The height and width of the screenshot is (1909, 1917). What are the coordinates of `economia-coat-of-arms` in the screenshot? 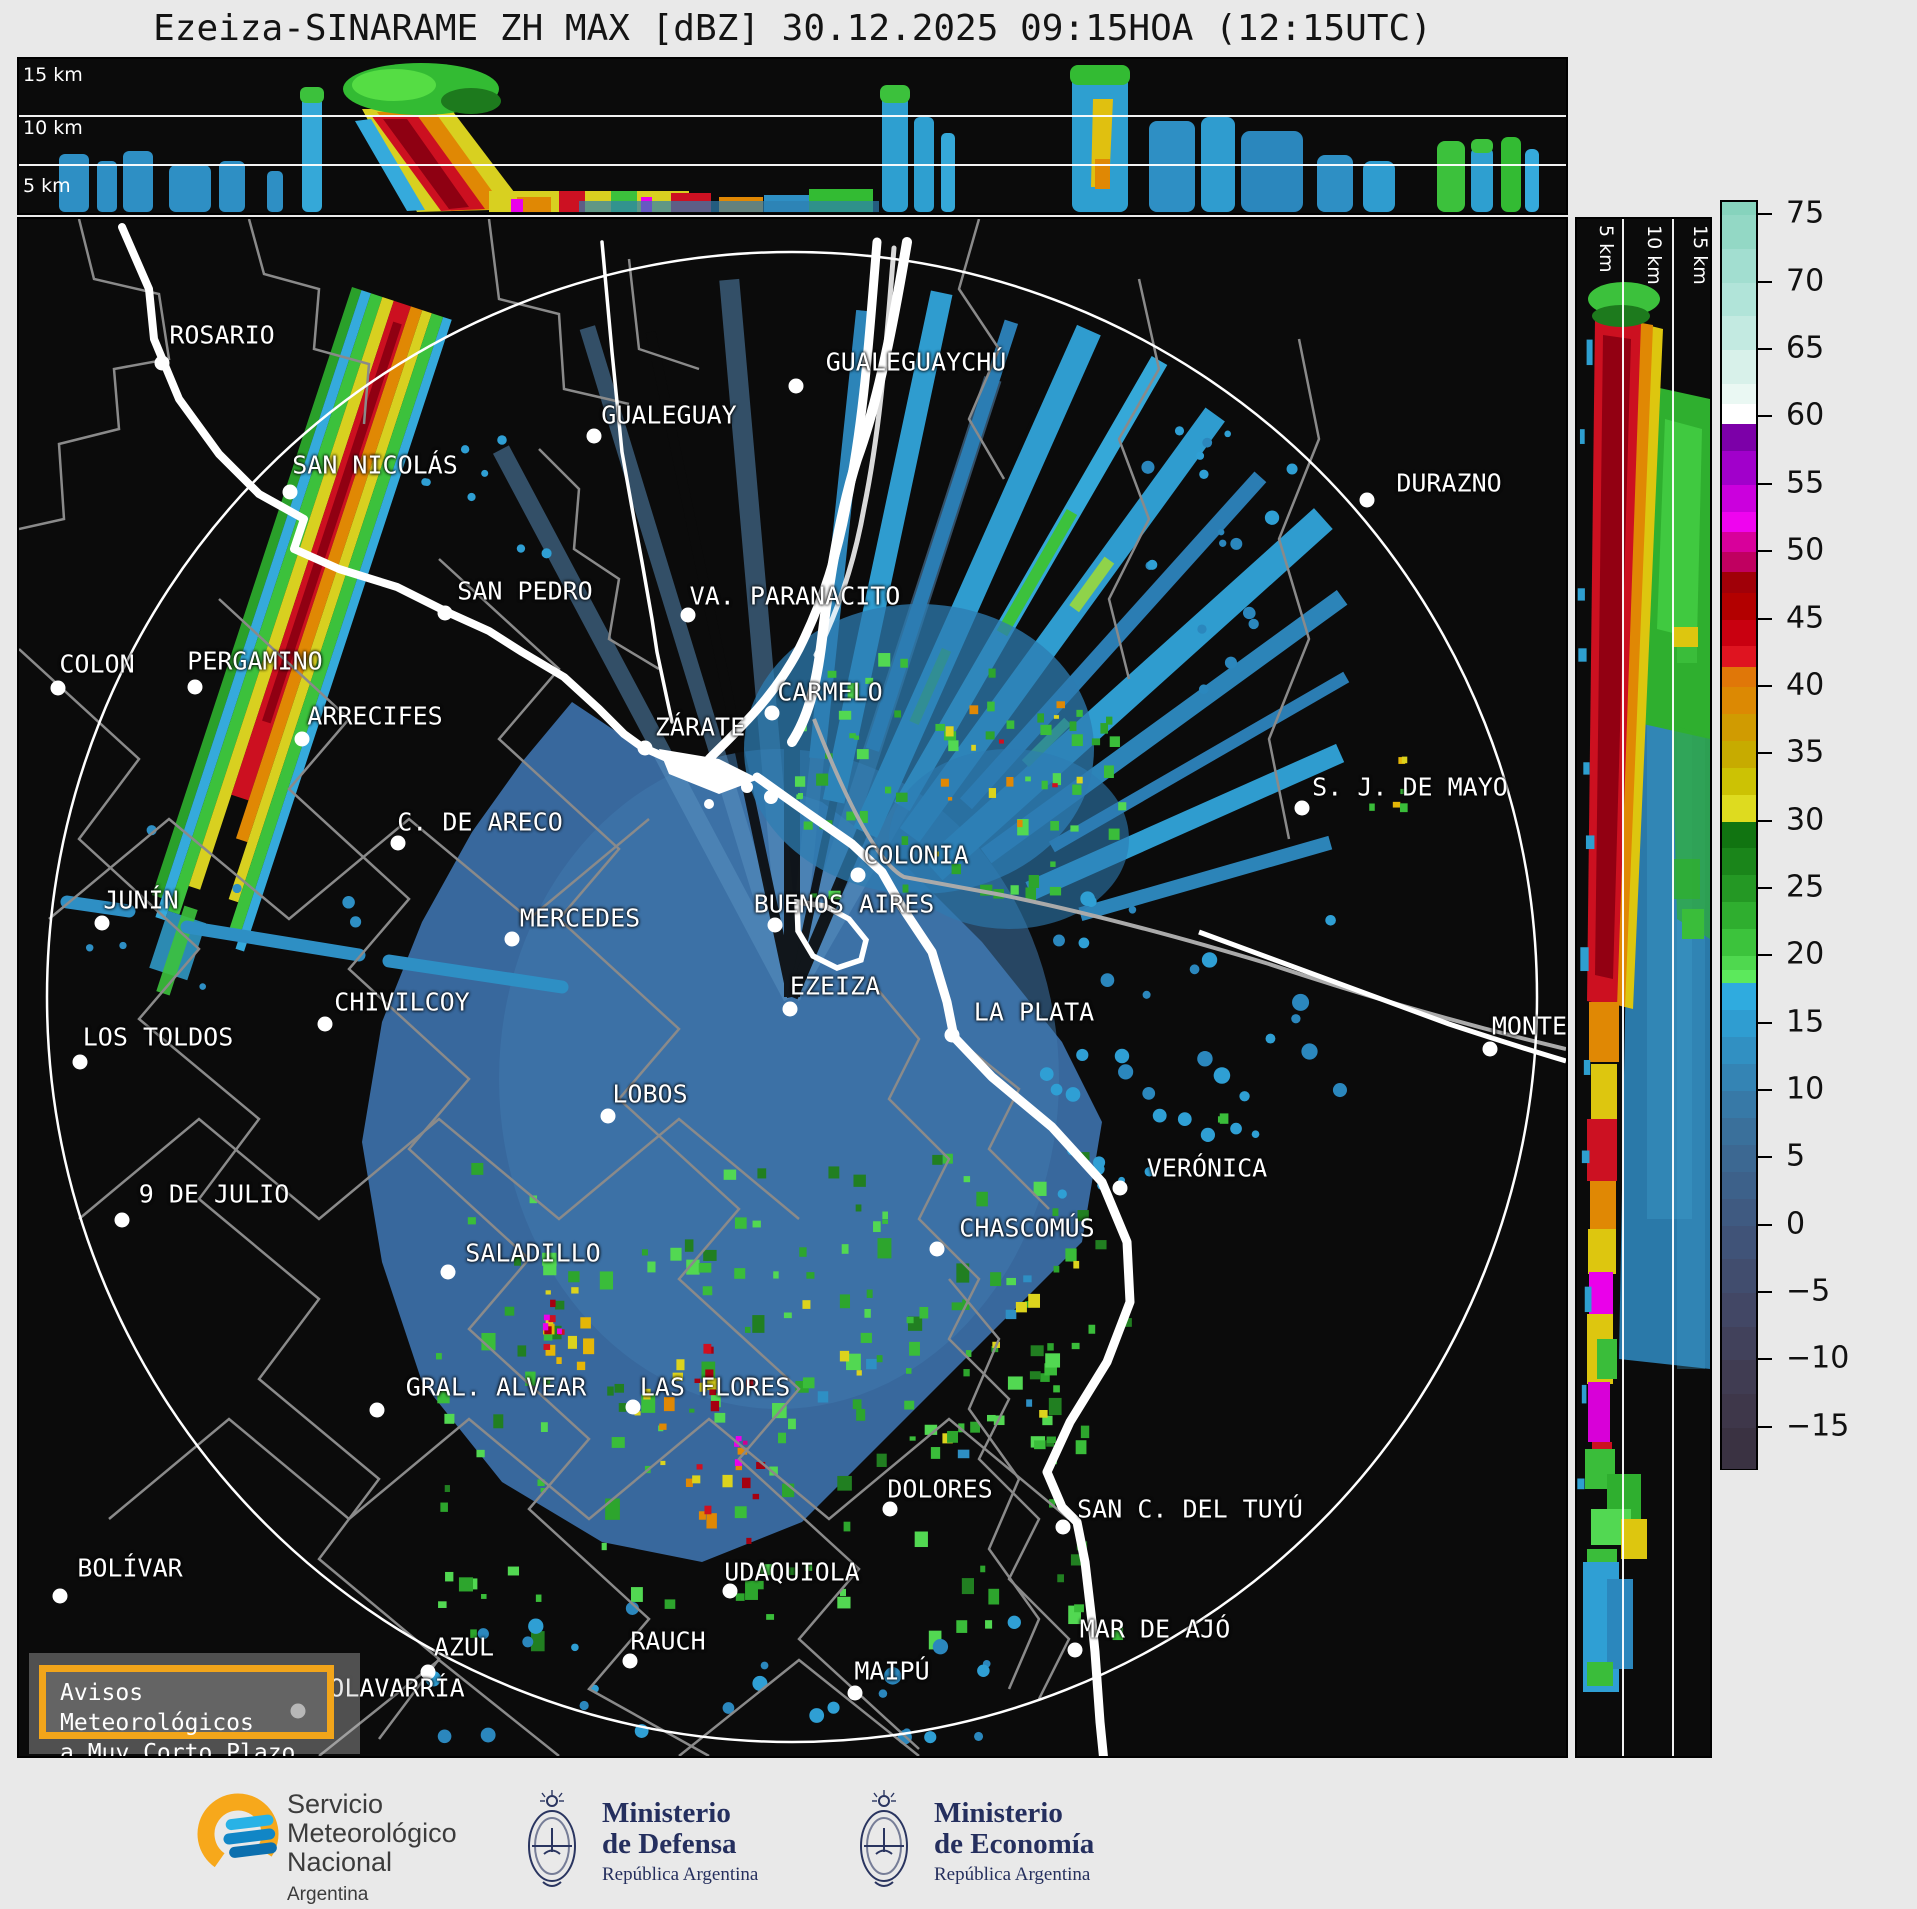 It's located at (884, 1838).